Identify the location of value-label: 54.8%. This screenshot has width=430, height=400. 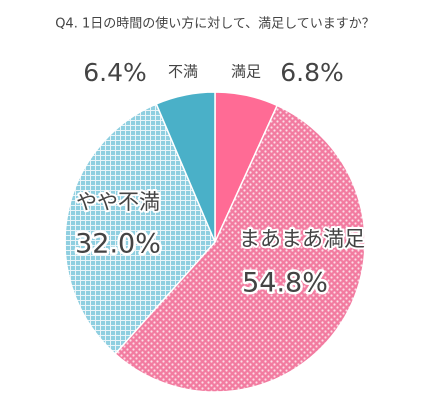
(285, 283).